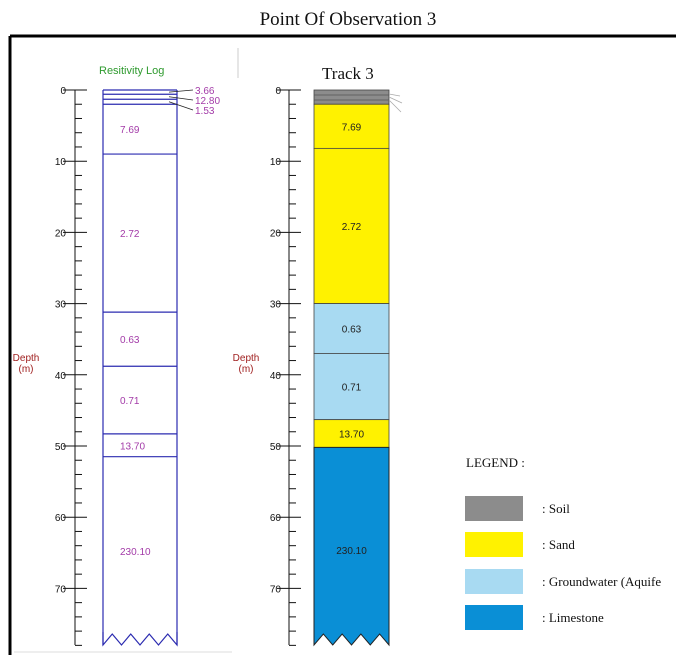 This screenshot has width=676, height=655. I want to click on legend-label-soil: : Soil, so click(556, 508).